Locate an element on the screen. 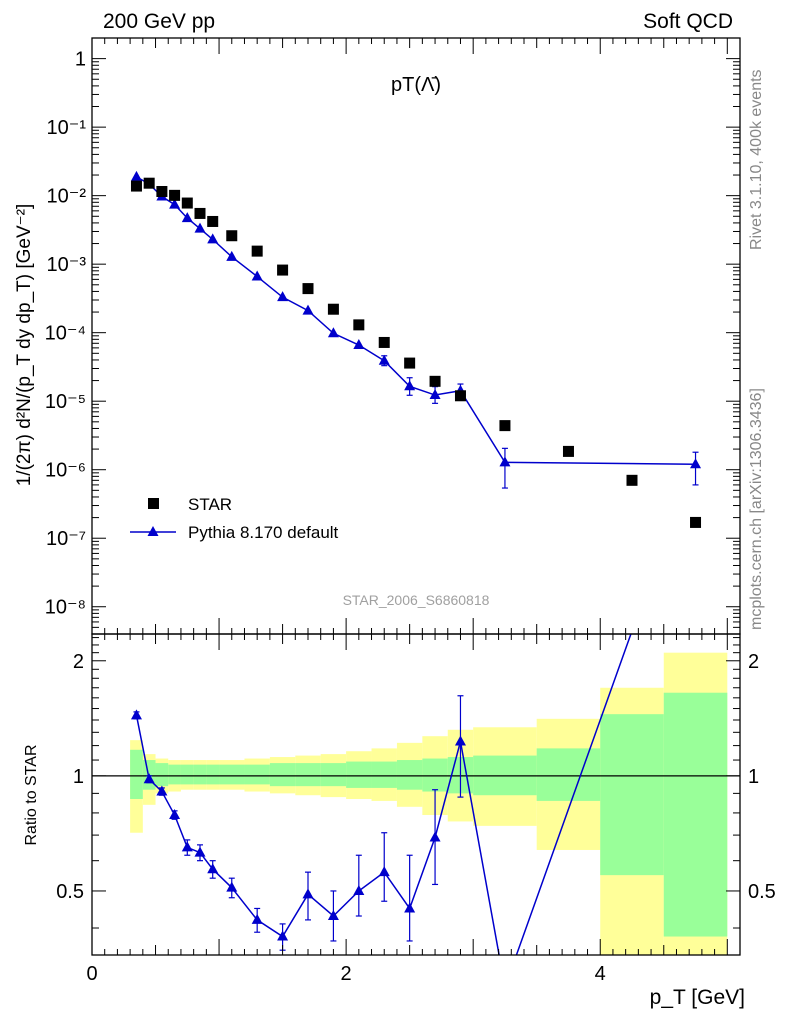 The width and height of the screenshot is (786, 1024). legend-label-star: STAR is located at coordinates (210, 504).